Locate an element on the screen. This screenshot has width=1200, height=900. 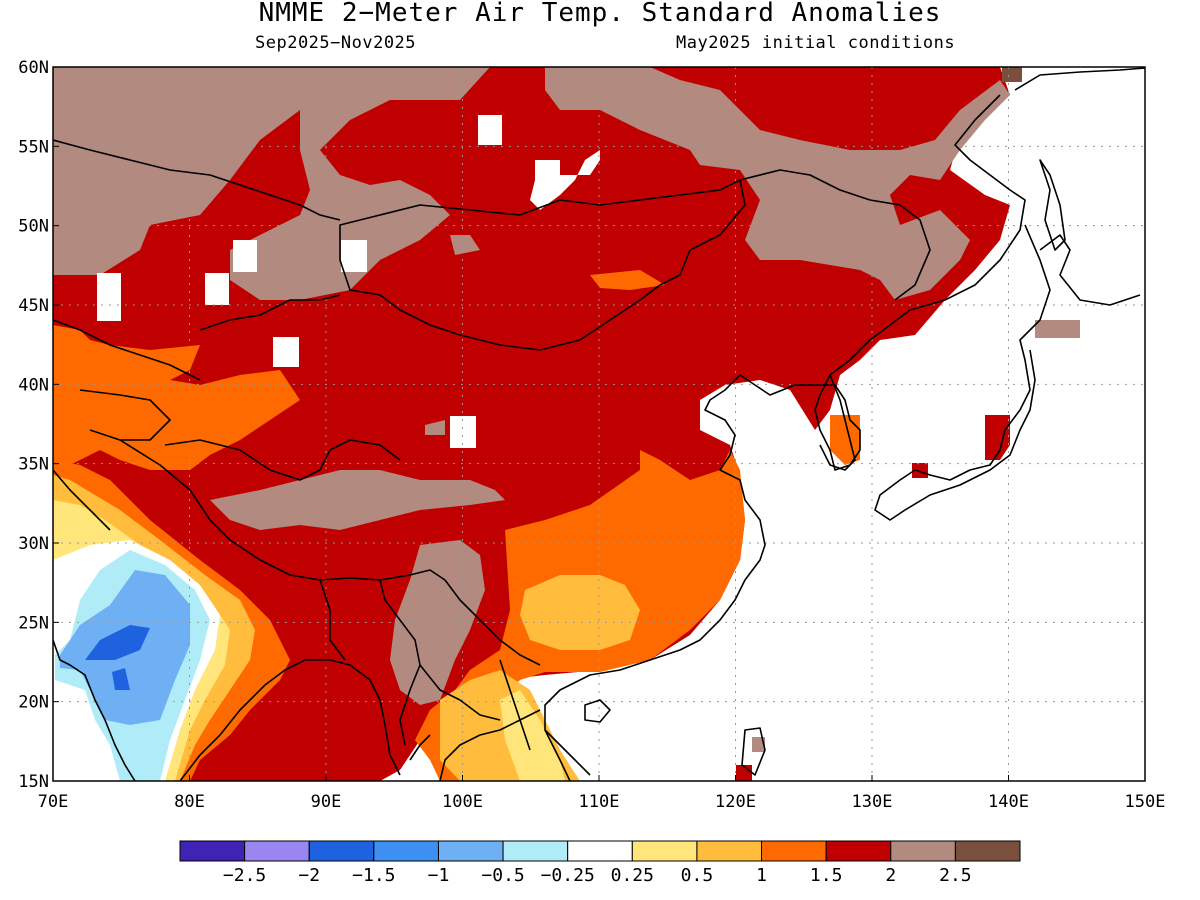
colorbar-label: 0.5 is located at coordinates (697, 875).